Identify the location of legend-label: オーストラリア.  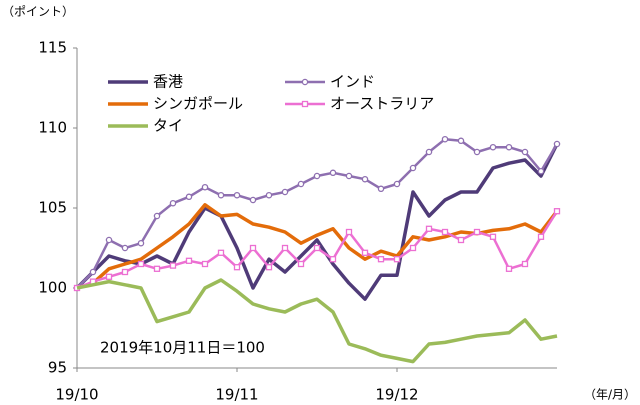
(382, 104).